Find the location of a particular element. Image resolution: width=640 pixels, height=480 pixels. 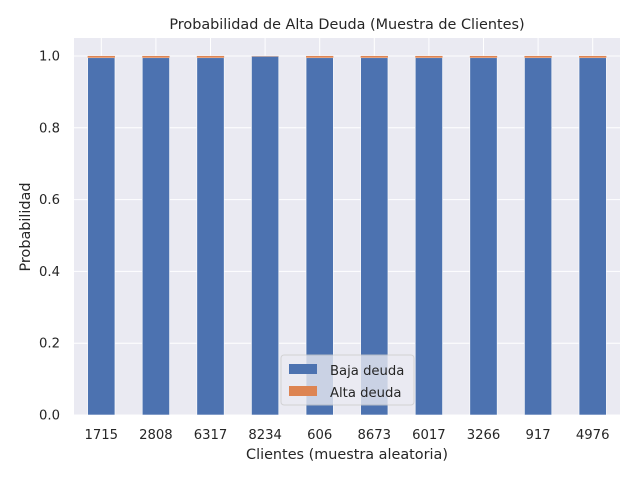

x-tick-label: 2808 is located at coordinates (156, 435).